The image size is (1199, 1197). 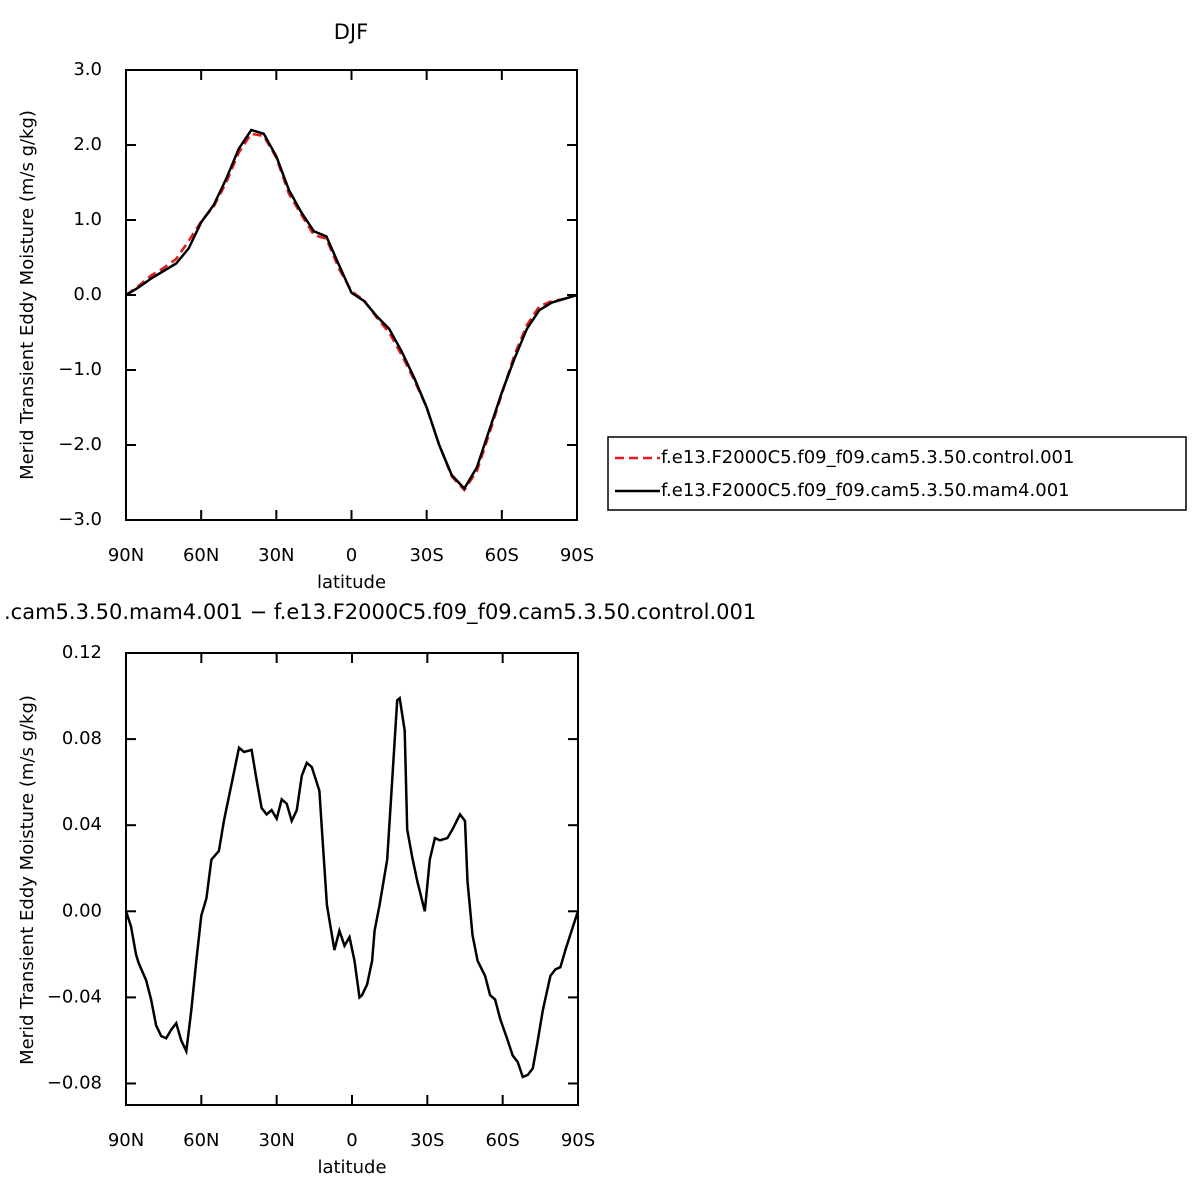 What do you see at coordinates (80, 519) in the screenshot?
I see `y-tick-label: −3.0` at bounding box center [80, 519].